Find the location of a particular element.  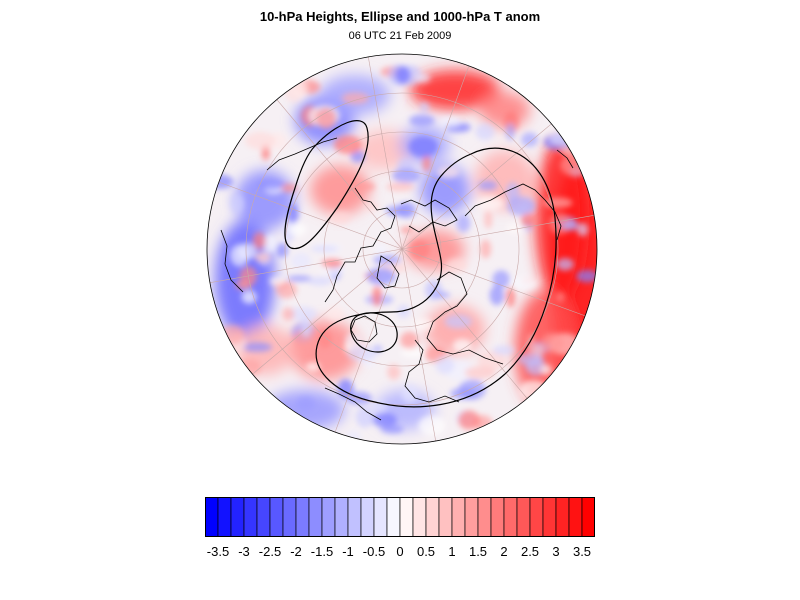

colorbar-tick-label: 2 is located at coordinates (504, 551).